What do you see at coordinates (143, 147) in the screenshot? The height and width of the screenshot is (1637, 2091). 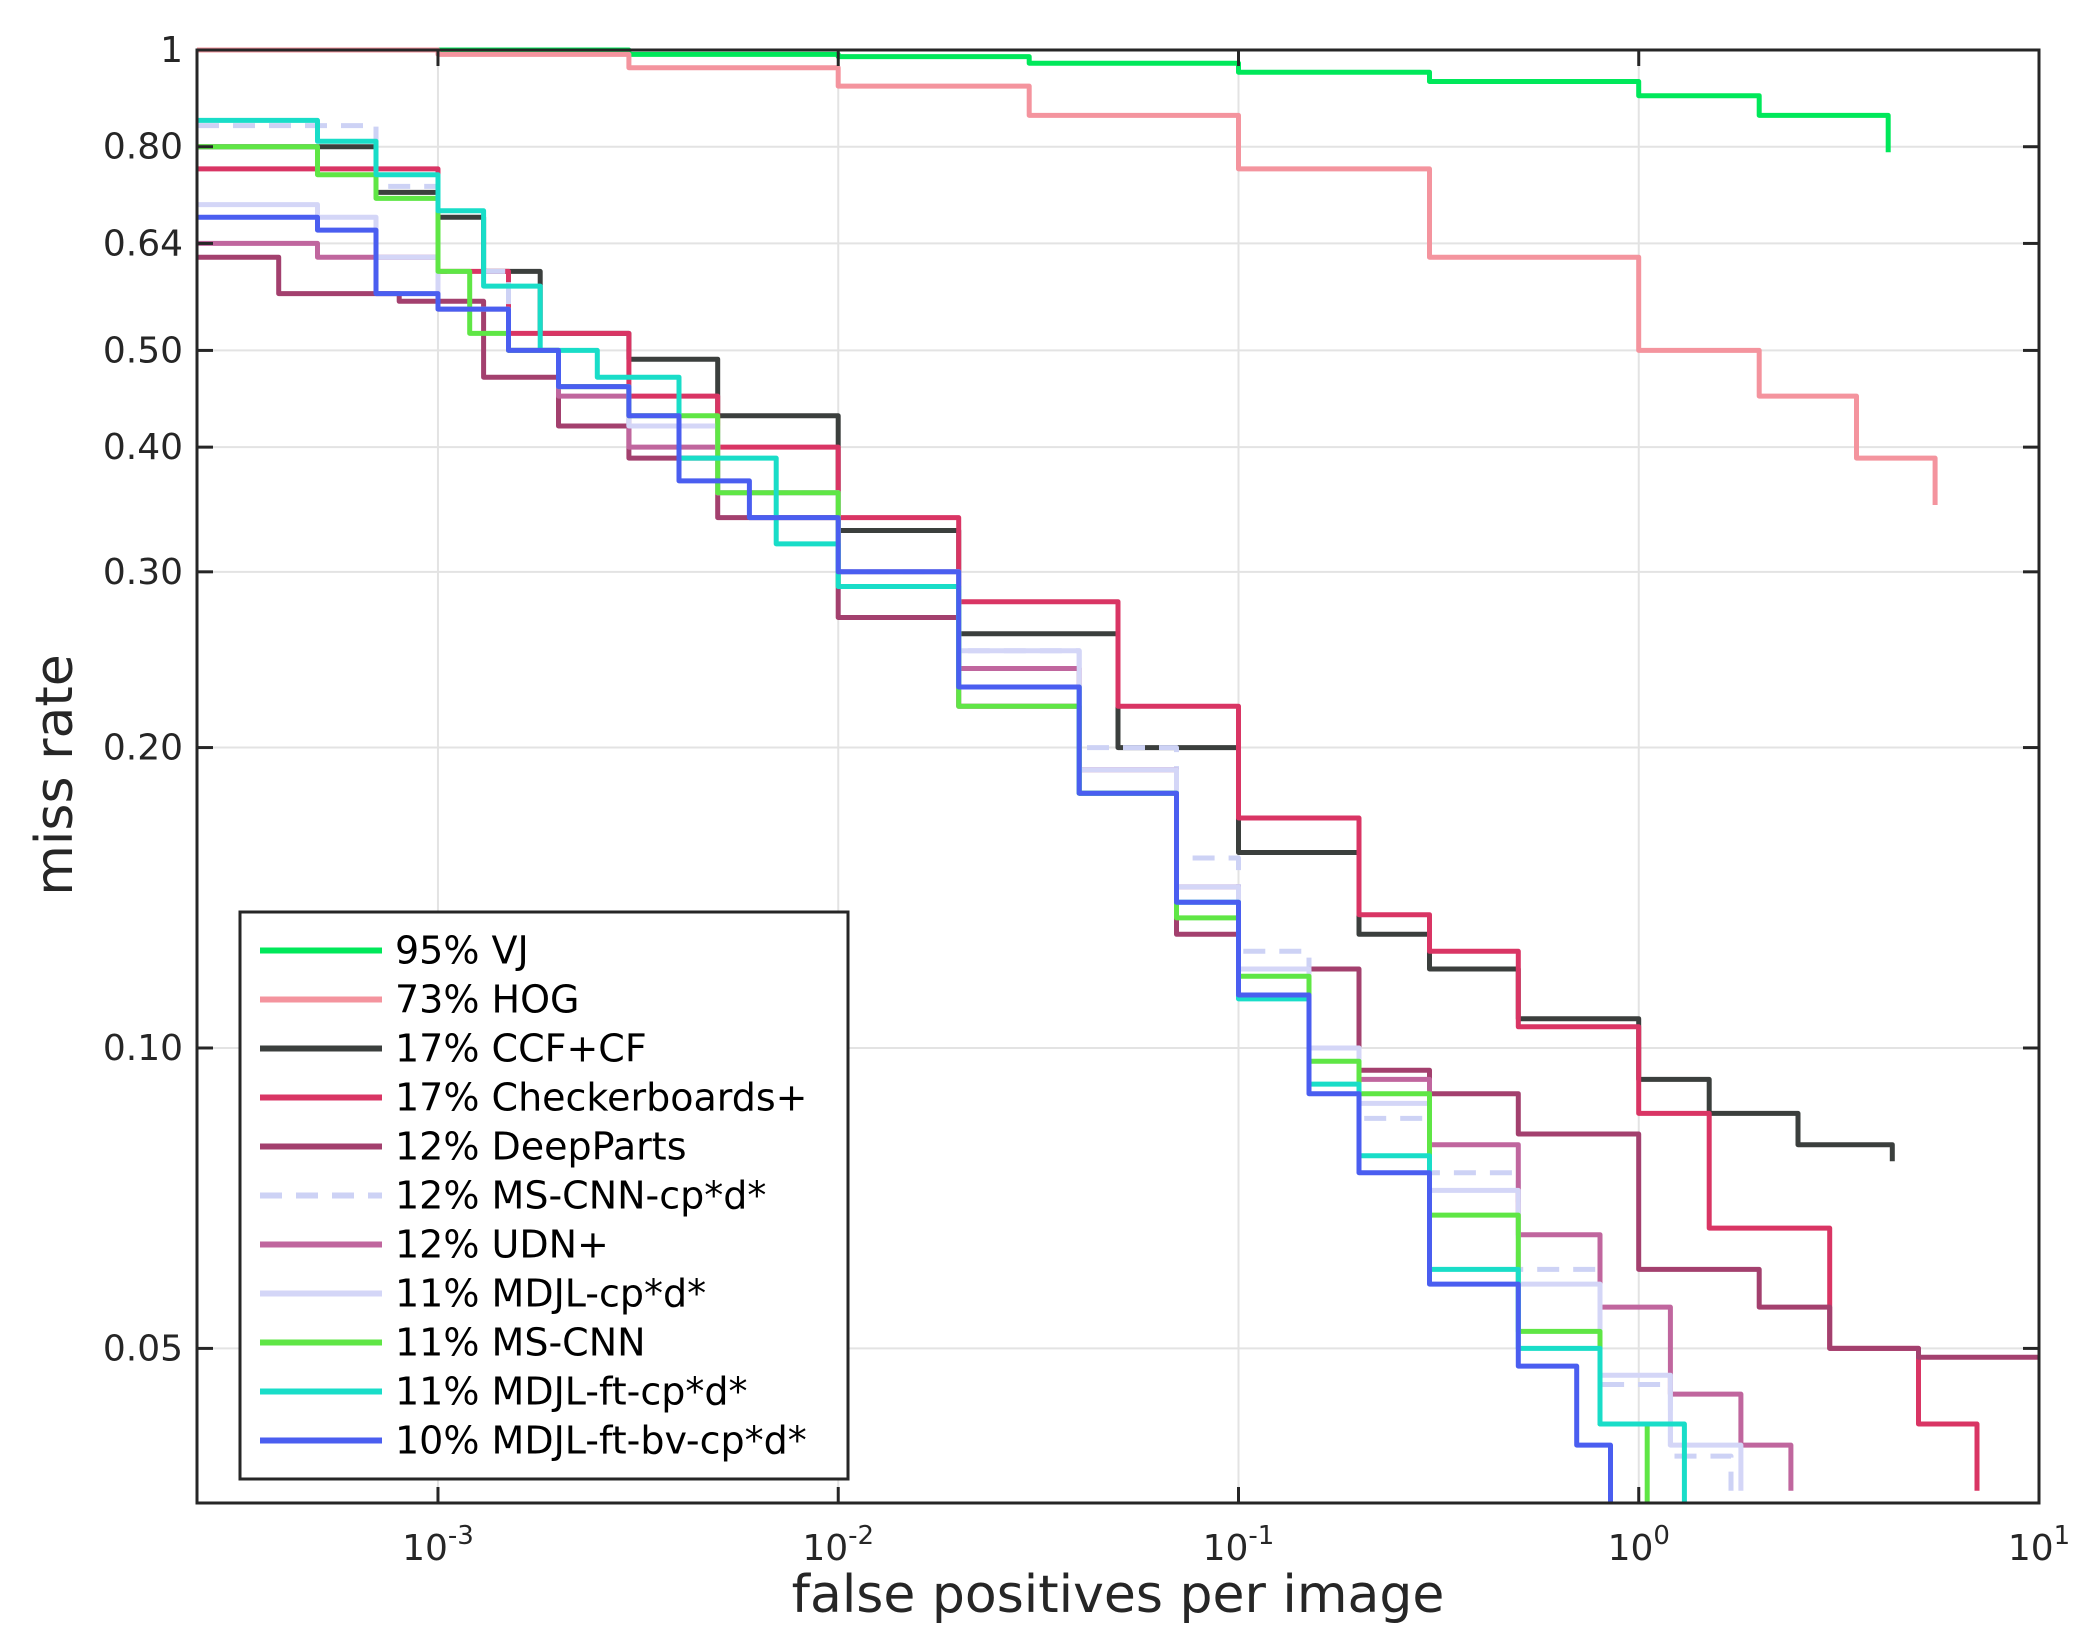 I see `y-tick-label: 0.80` at bounding box center [143, 147].